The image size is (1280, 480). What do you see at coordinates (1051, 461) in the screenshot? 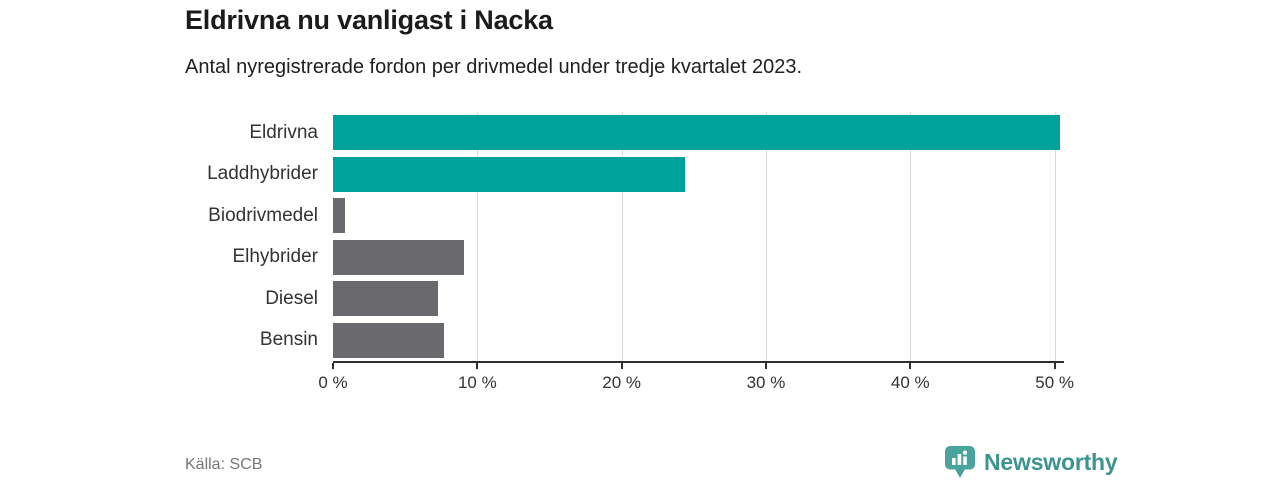
I see `newsworthy-logo-text: Newsworthy` at bounding box center [1051, 461].